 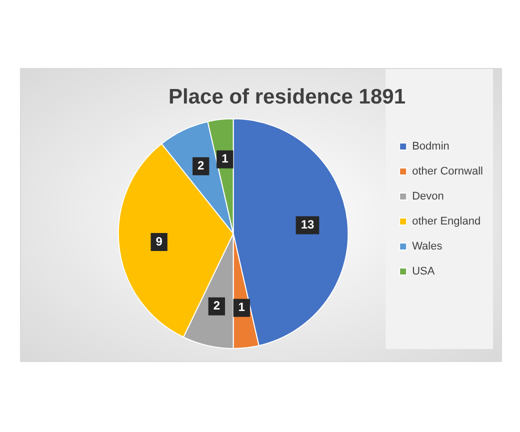 What do you see at coordinates (431, 146) in the screenshot?
I see `legend-label: Bodmin` at bounding box center [431, 146].